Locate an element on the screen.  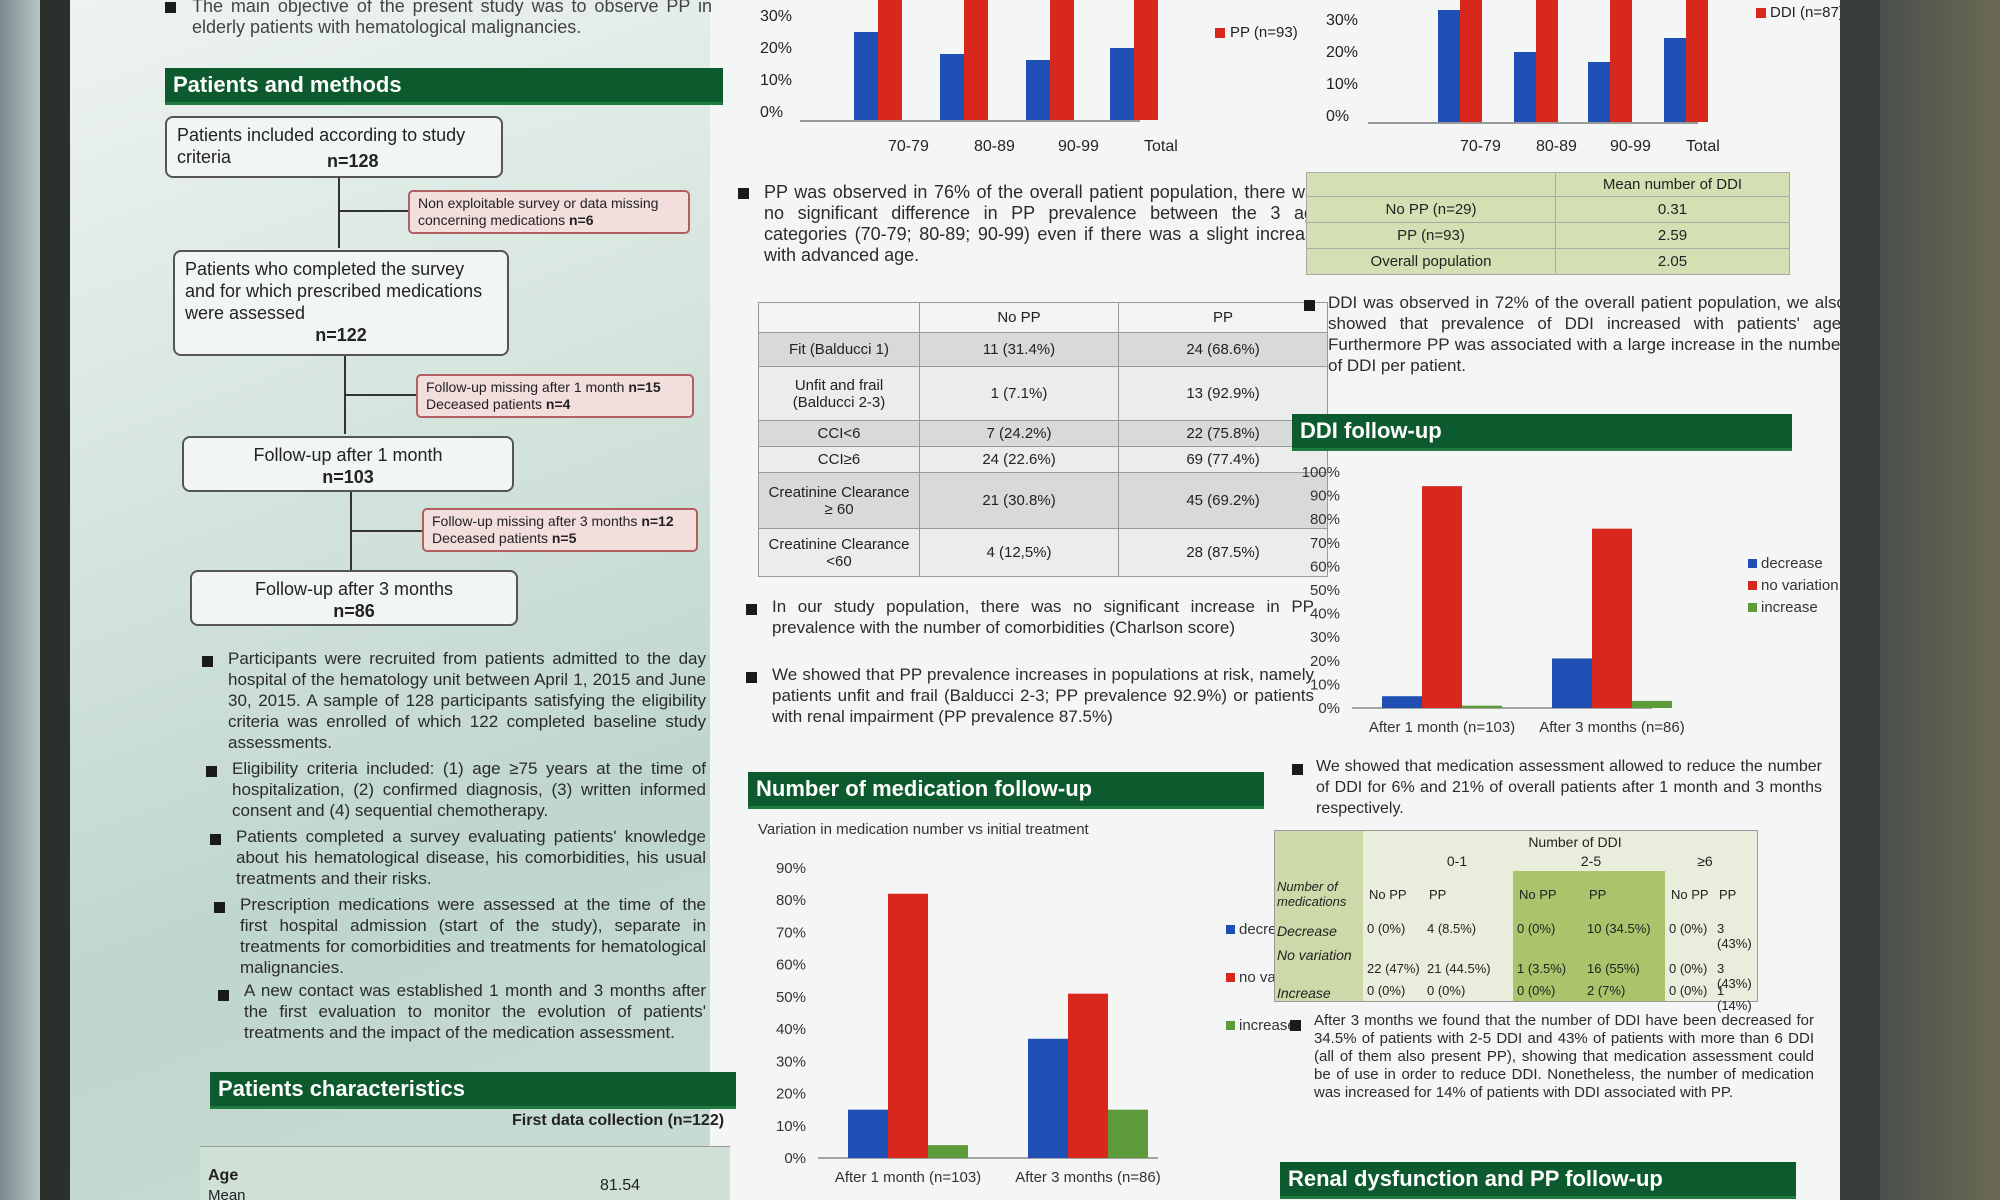
y-tick-label: 10% is located at coordinates (1325, 684).